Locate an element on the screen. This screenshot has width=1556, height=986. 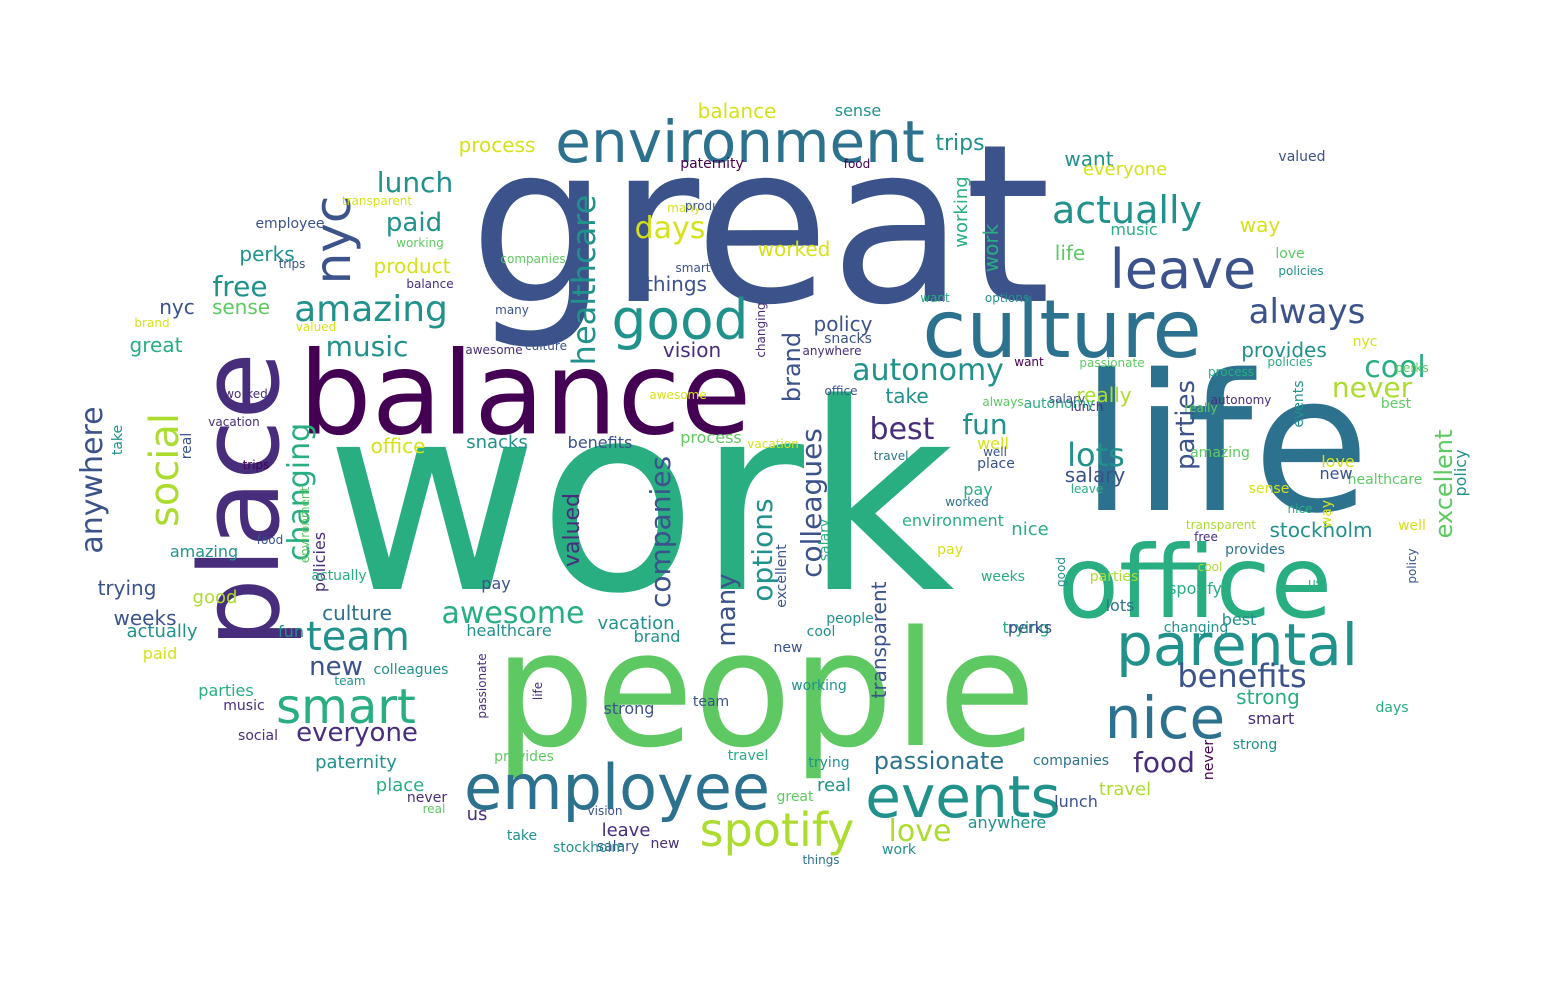
word: many is located at coordinates (684, 208).